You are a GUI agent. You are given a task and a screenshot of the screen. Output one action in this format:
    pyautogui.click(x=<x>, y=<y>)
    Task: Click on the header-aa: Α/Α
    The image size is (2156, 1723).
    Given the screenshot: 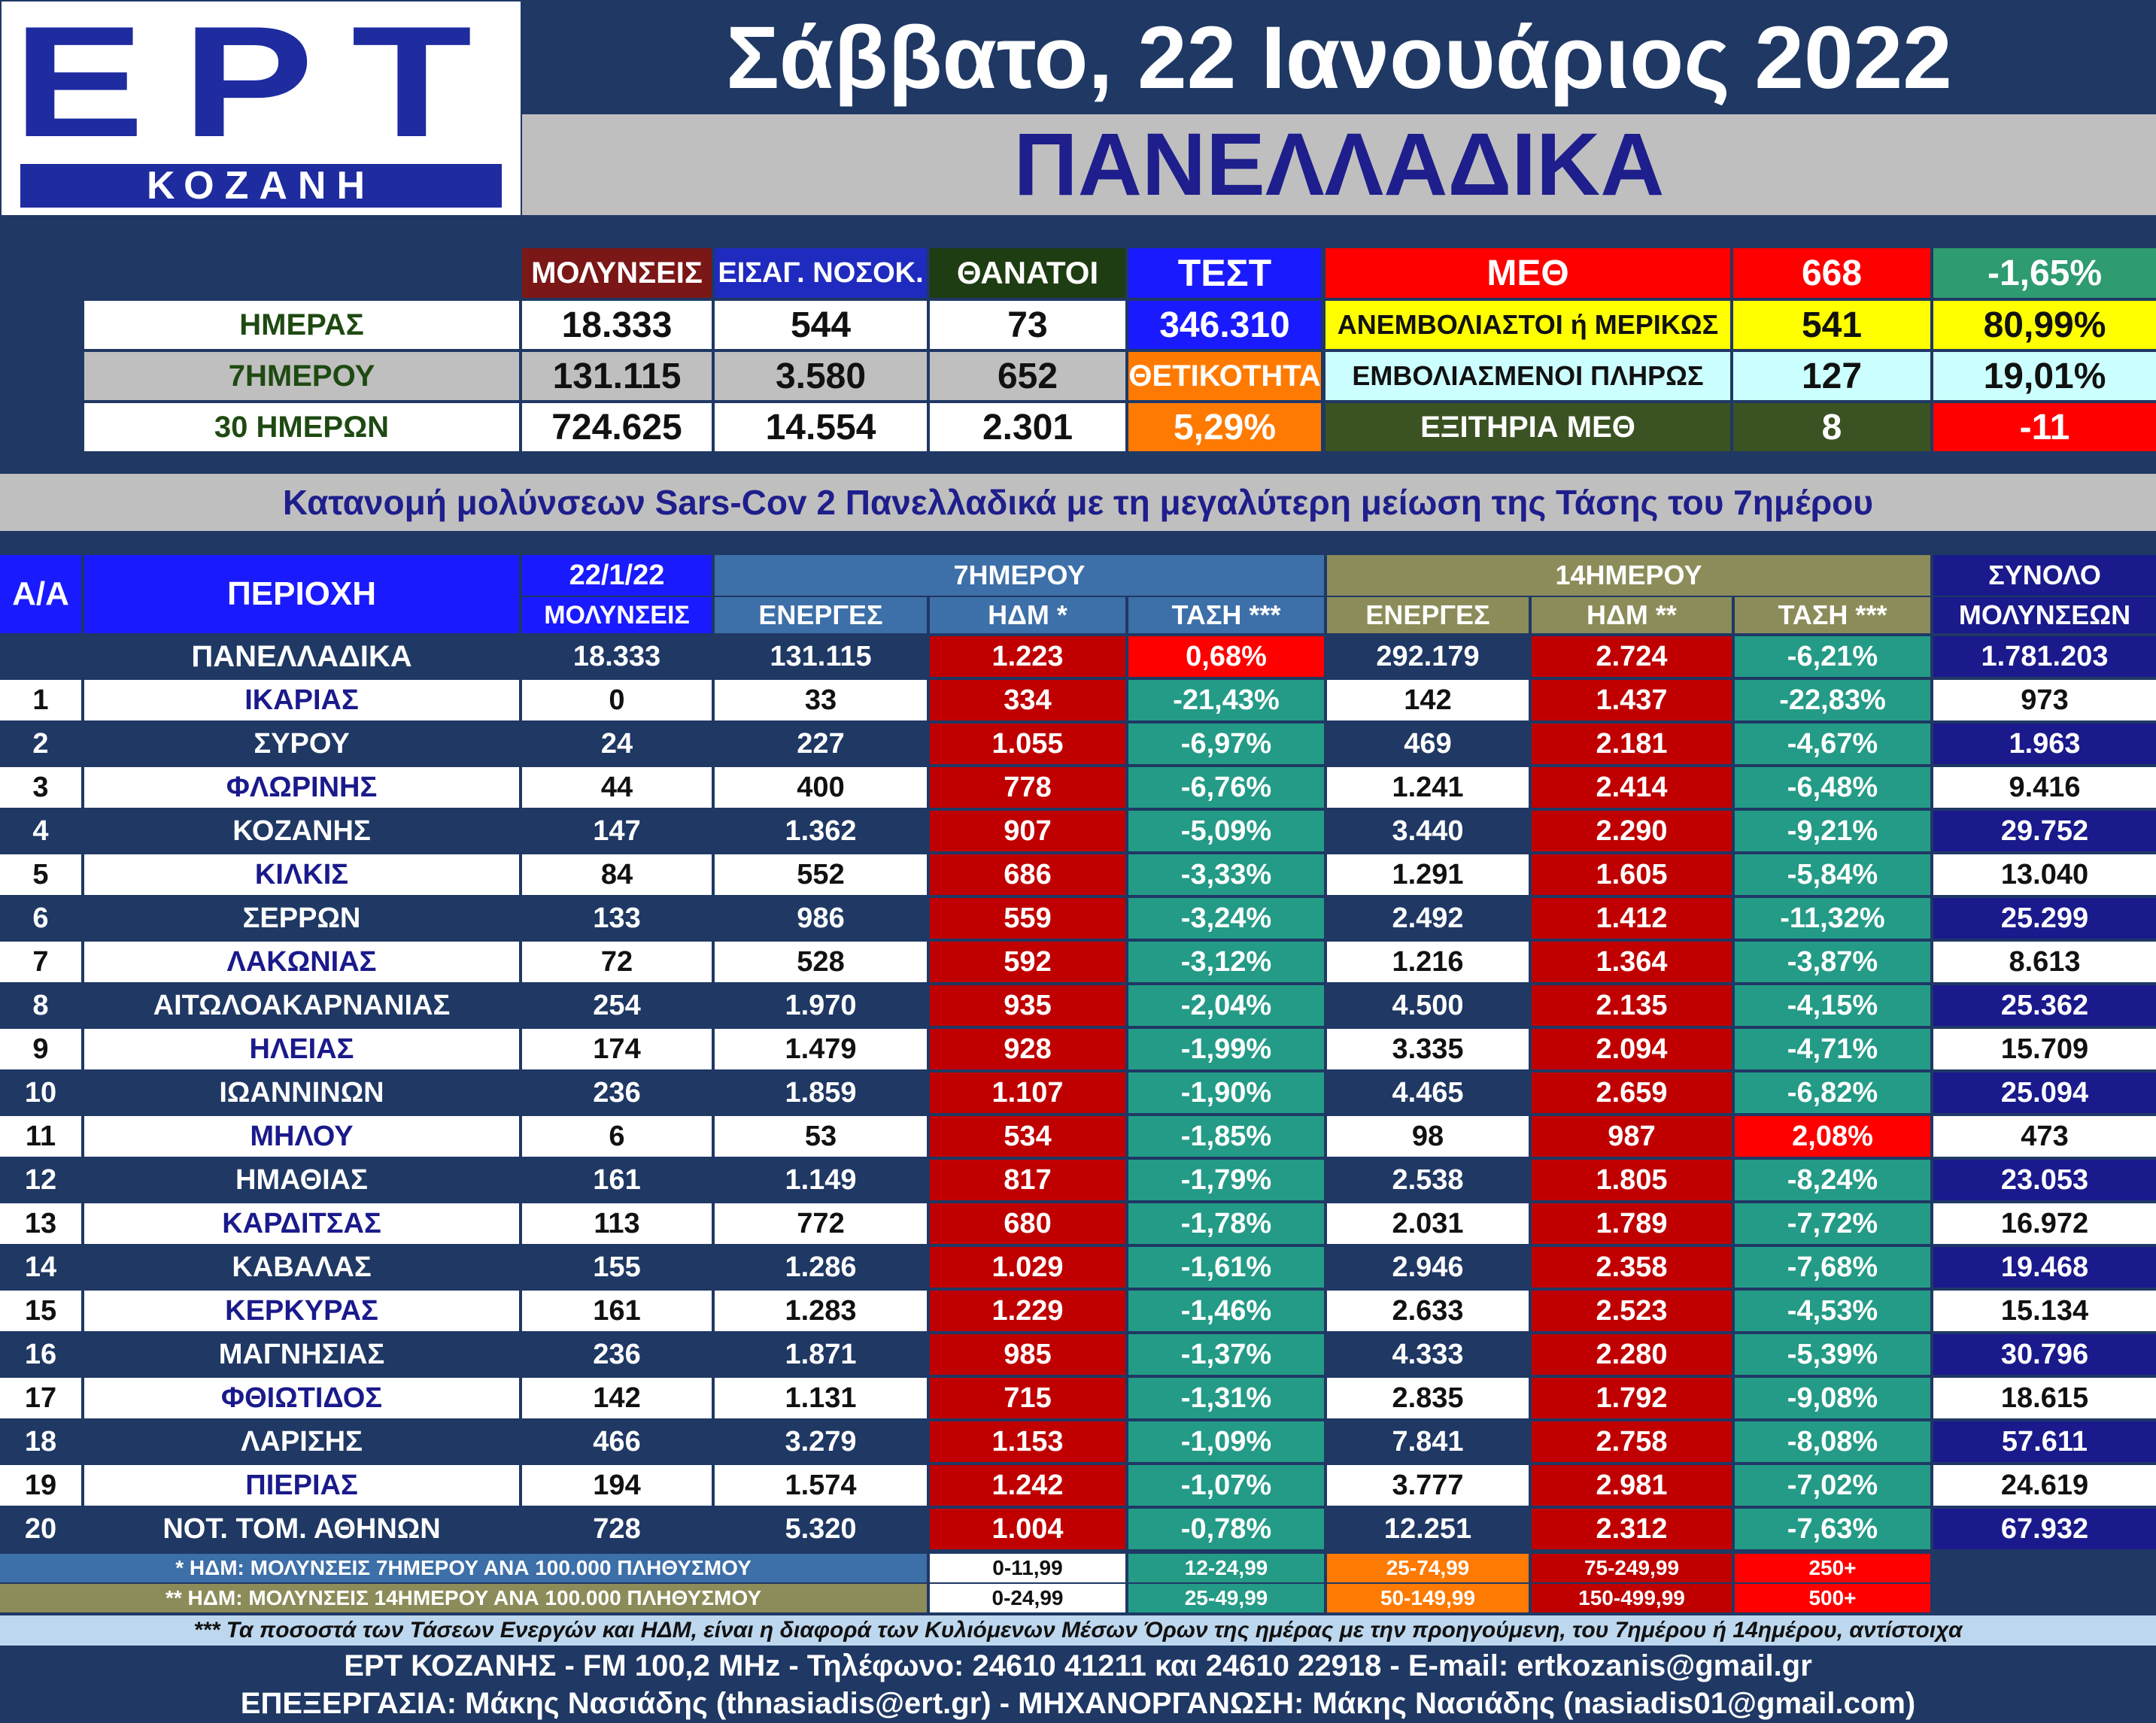 What is the action you would take?
    pyautogui.click(x=40, y=594)
    